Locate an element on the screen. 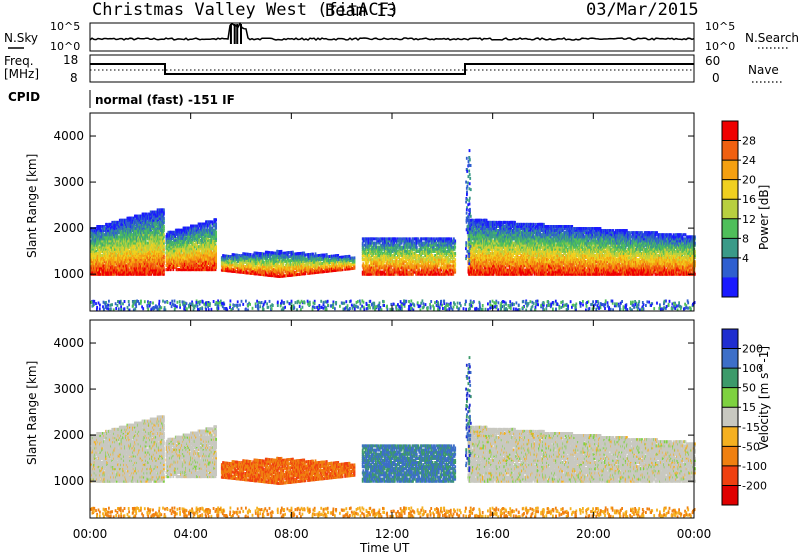 The image size is (800, 558). freq-panel is located at coordinates (392, 68).